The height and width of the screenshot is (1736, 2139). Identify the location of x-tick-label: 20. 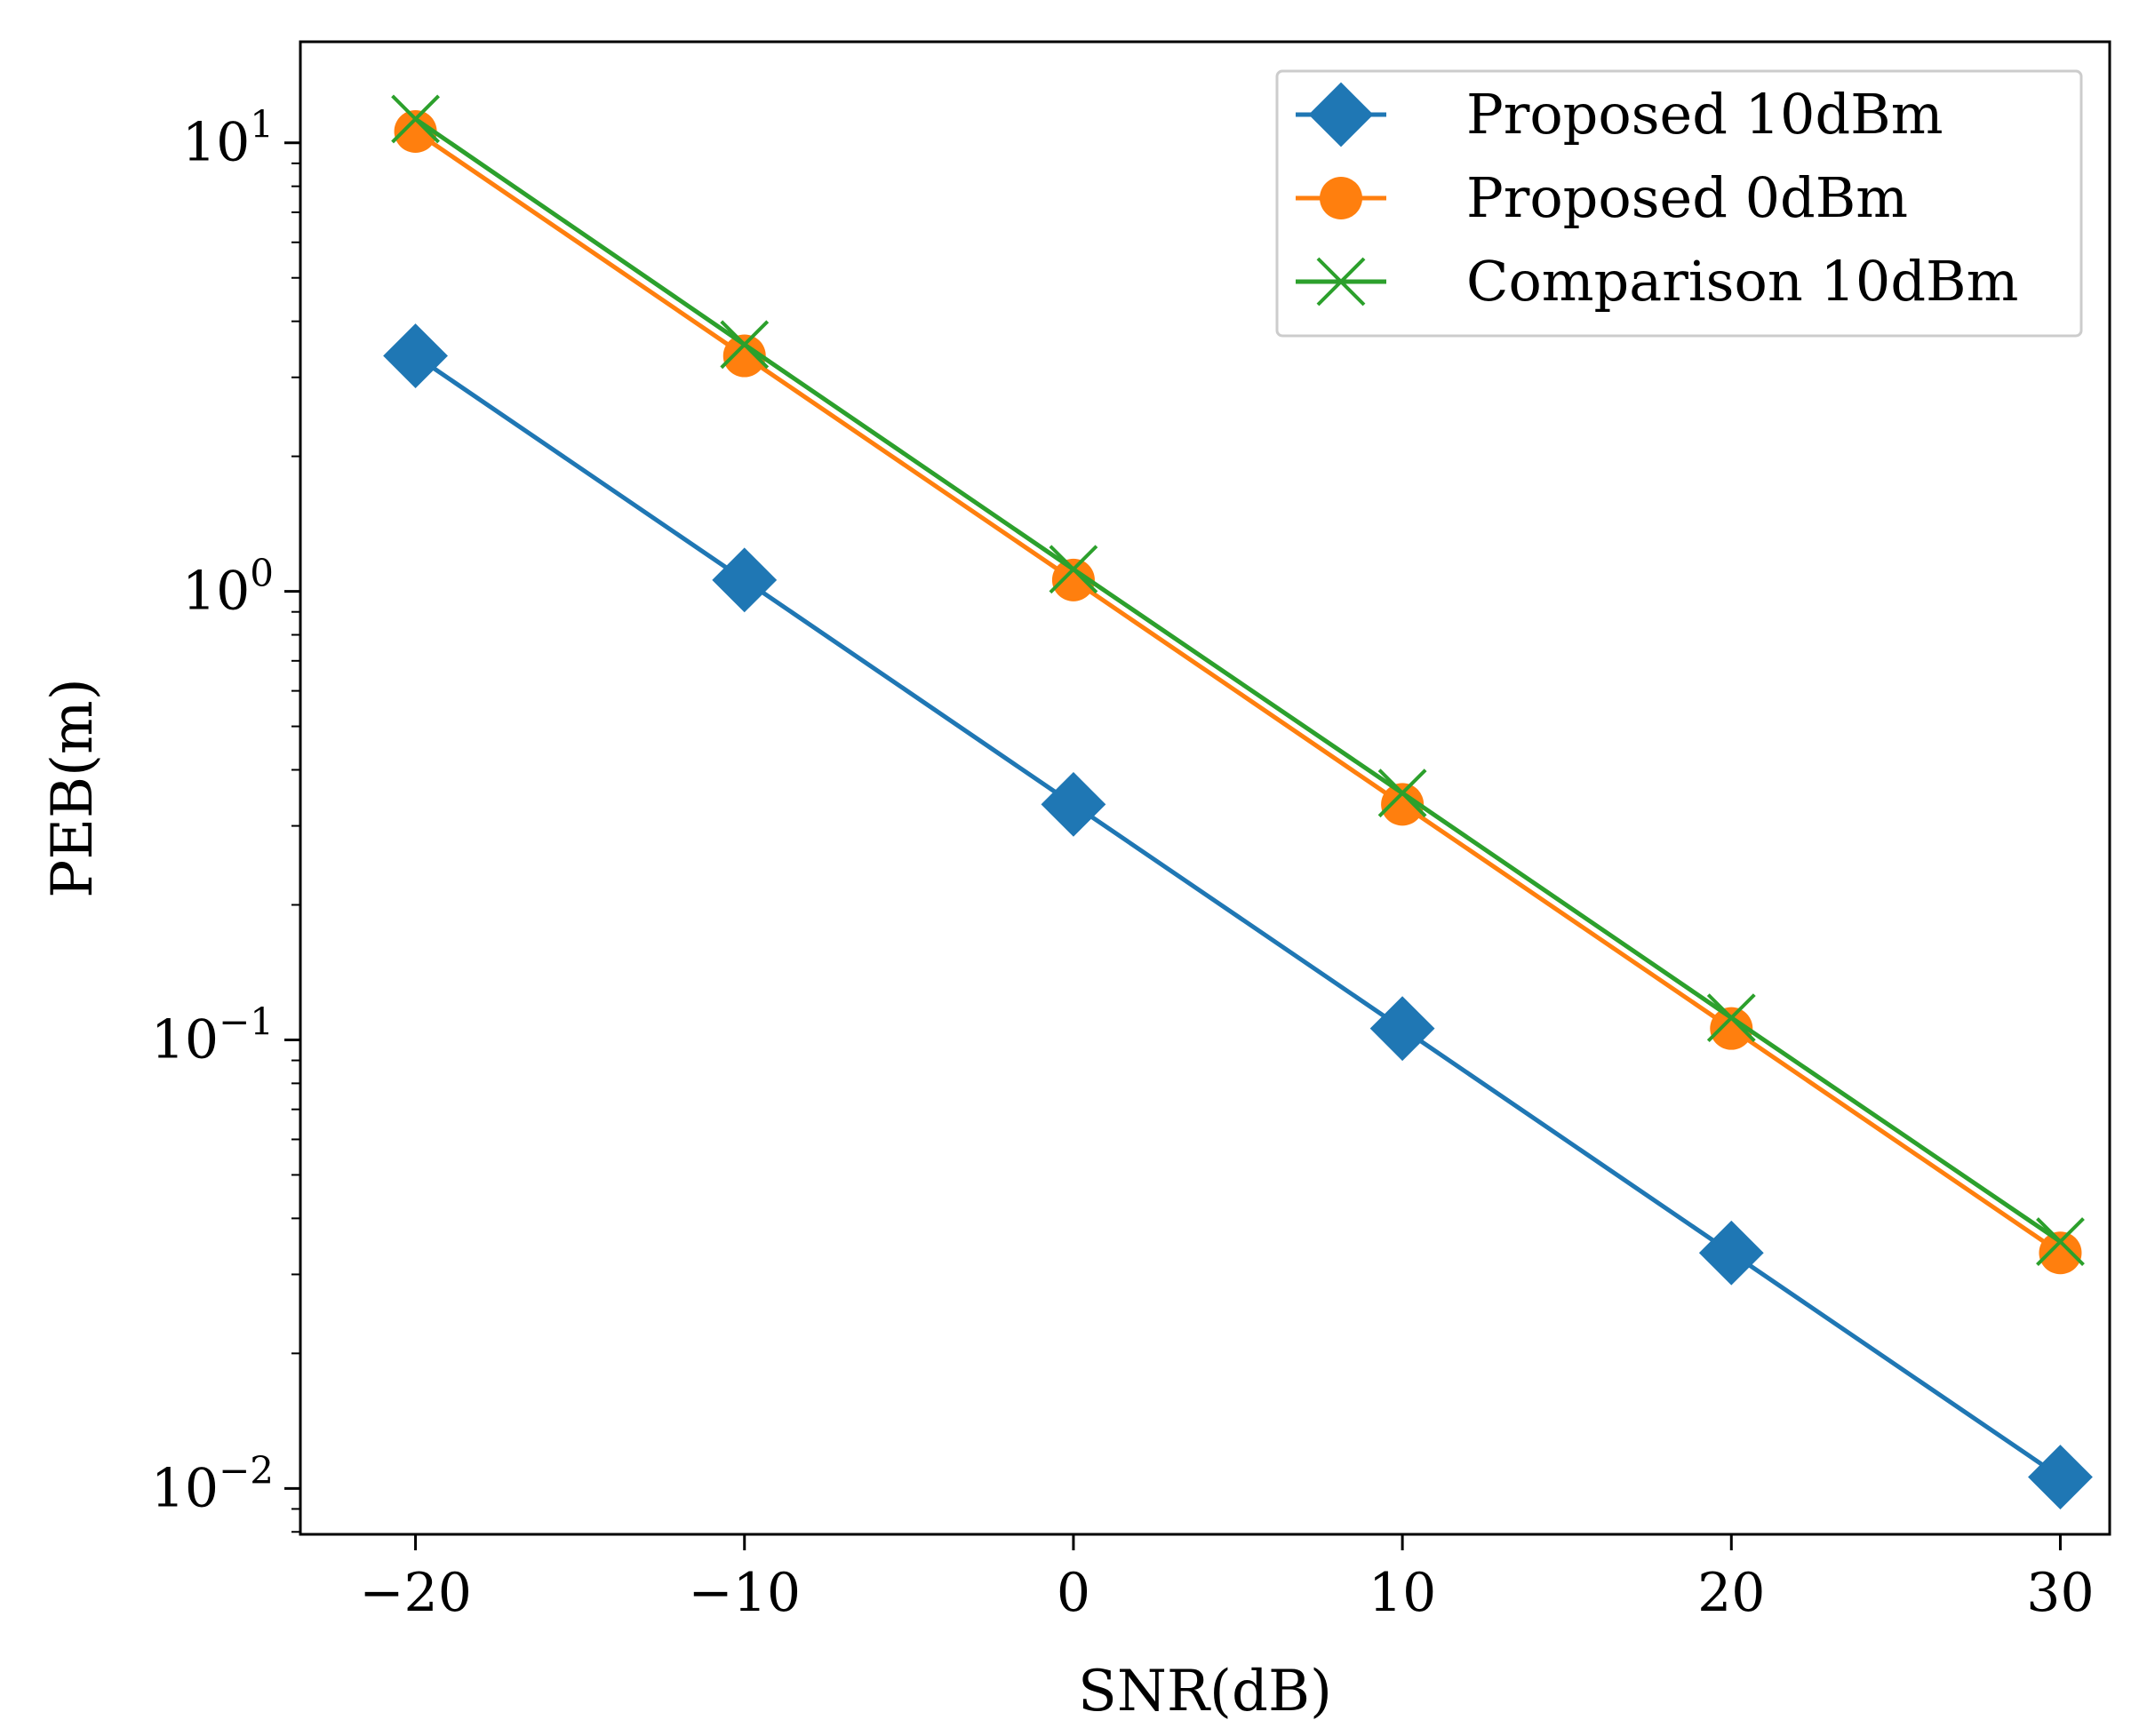
(1731, 1593).